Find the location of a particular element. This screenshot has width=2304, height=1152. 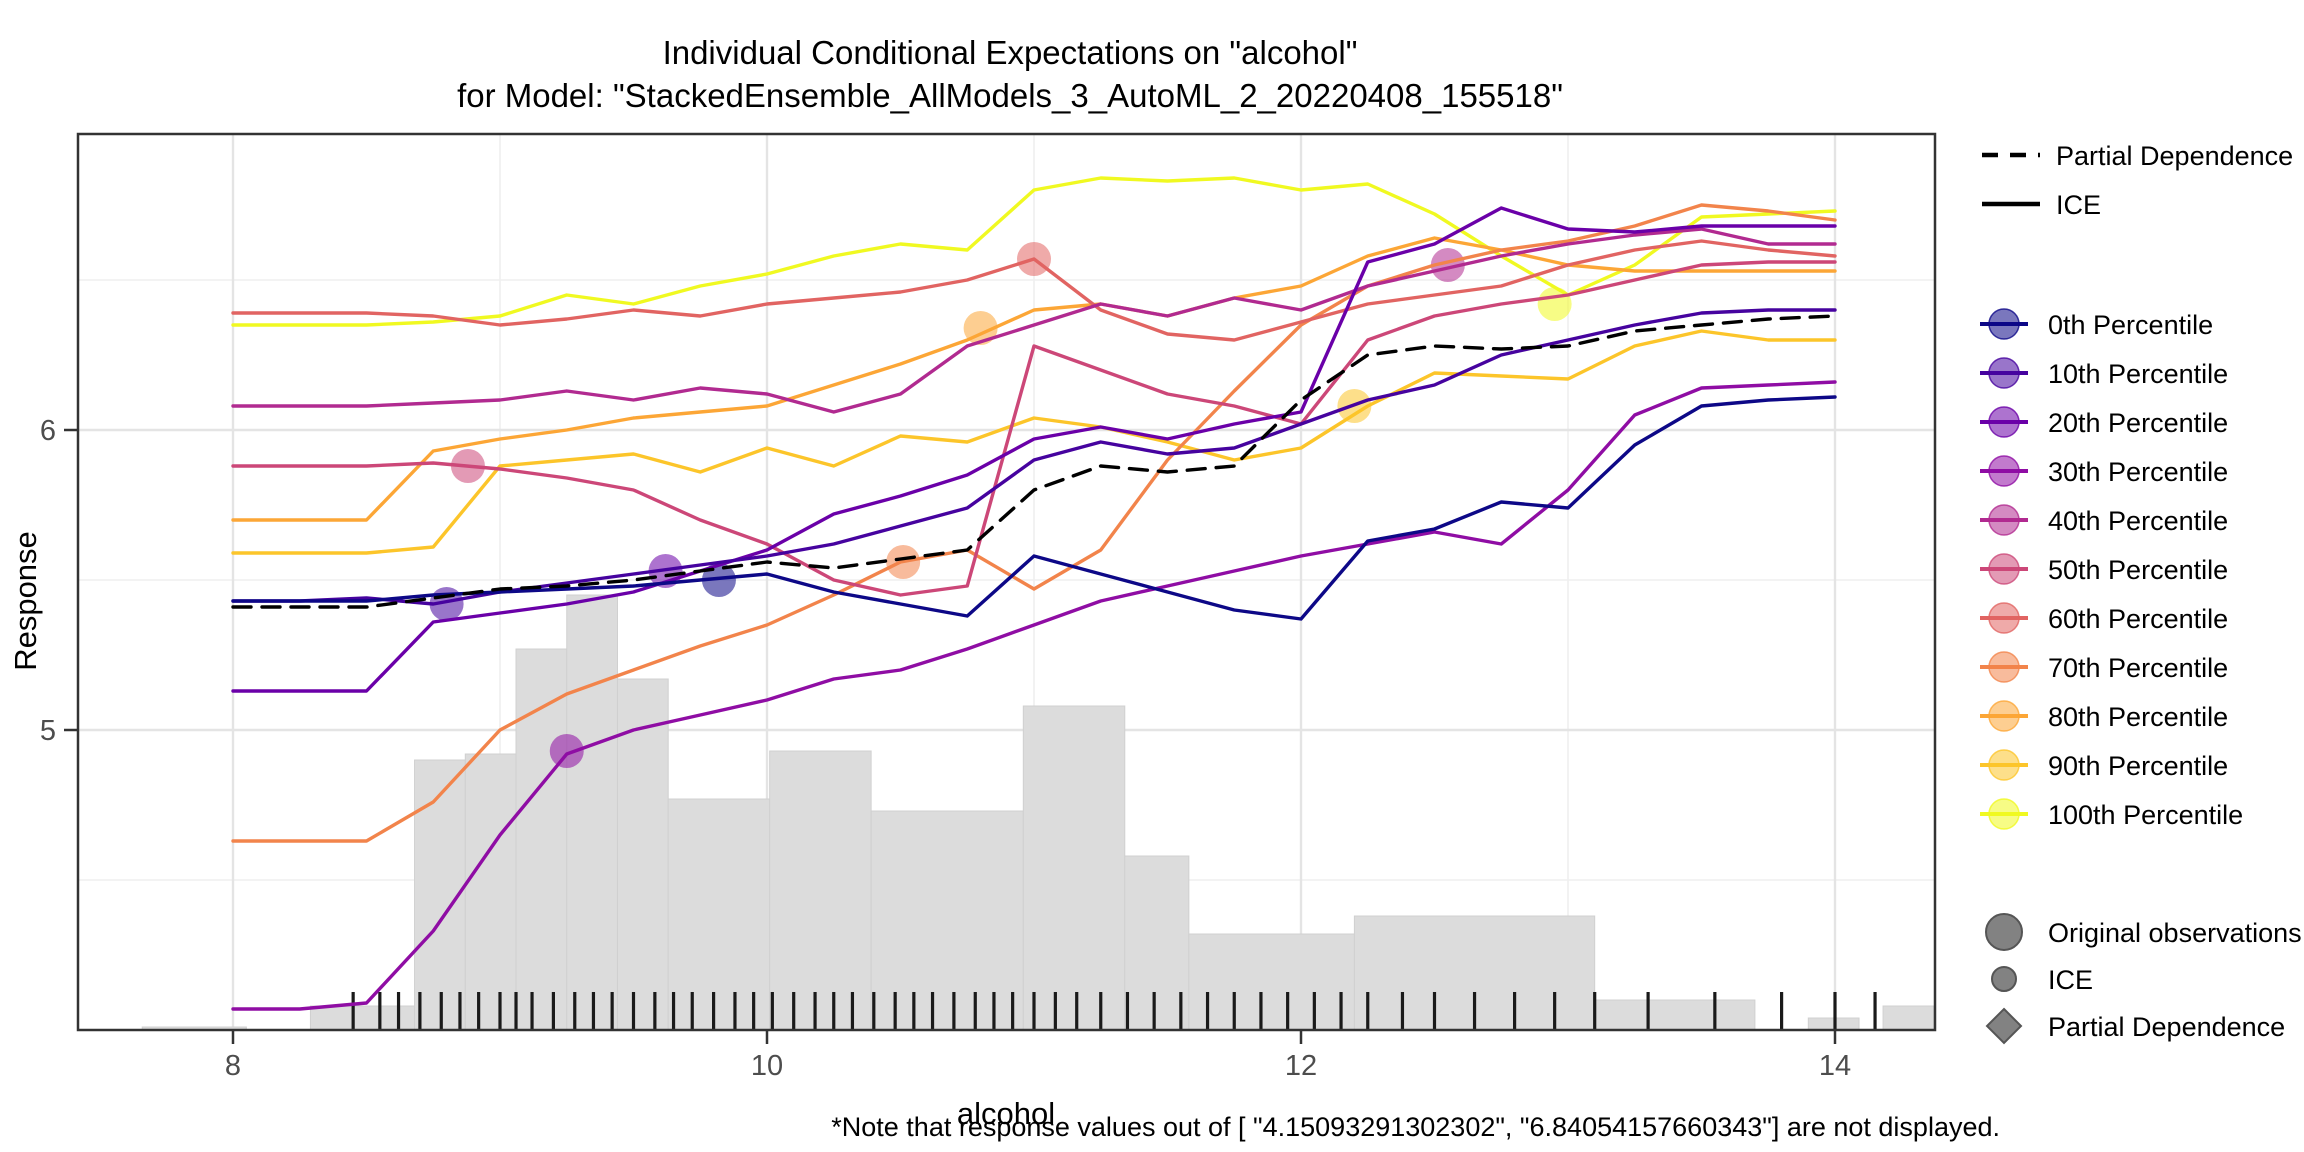

legend-item-20th-percentile: 20th Percentile is located at coordinates (2104, 422).